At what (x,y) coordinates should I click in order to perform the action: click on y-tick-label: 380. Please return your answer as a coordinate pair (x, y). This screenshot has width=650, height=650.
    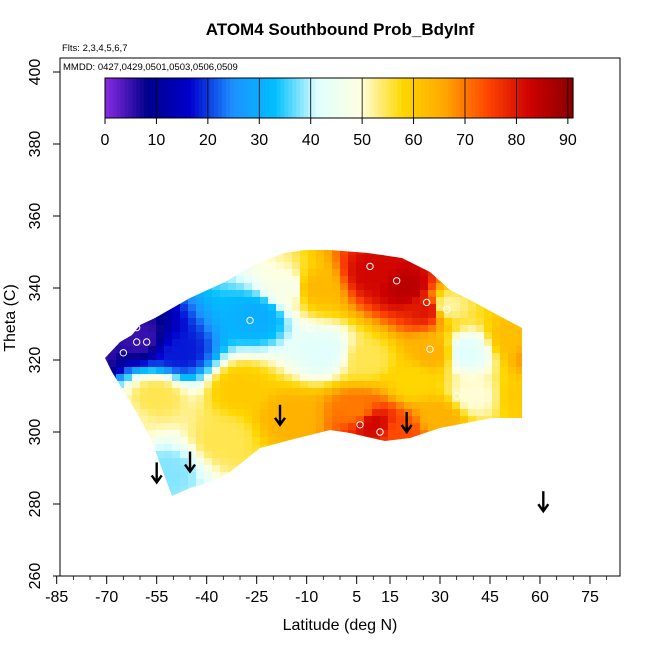
    Looking at the image, I should click on (35, 144).